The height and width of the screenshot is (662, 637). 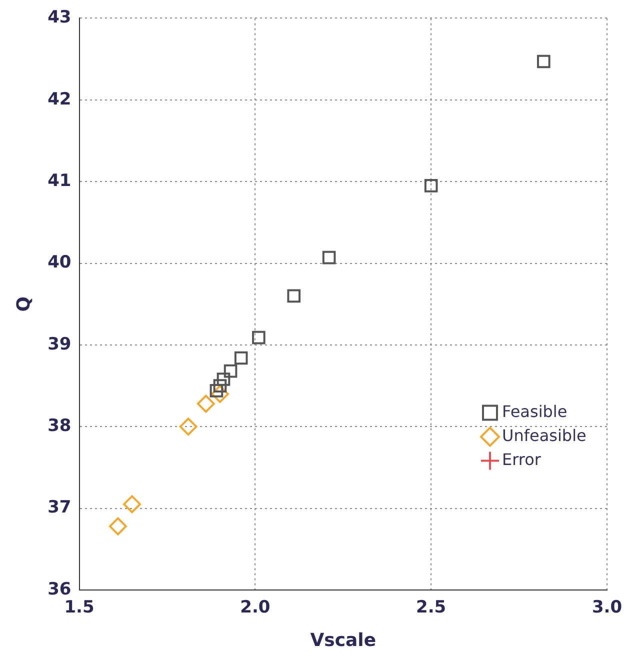 What do you see at coordinates (343, 640) in the screenshot?
I see `x-axis-title: Vscale` at bounding box center [343, 640].